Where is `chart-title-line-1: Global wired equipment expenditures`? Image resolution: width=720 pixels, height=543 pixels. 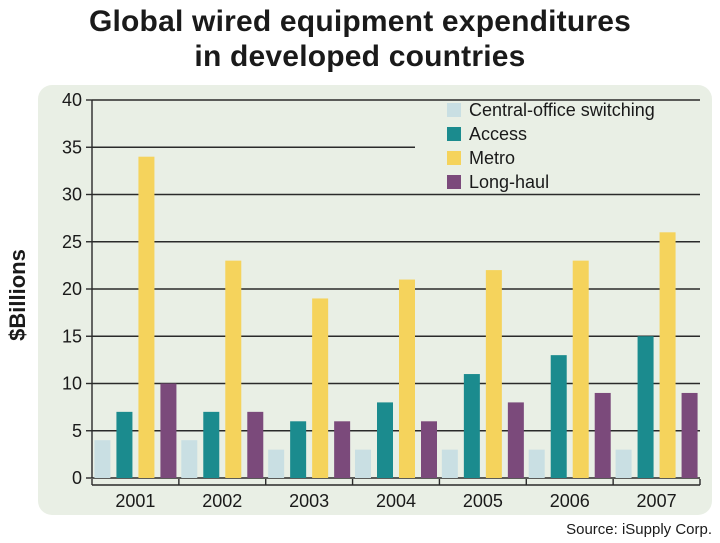
chart-title-line-1: Global wired equipment expenditures is located at coordinates (360, 21).